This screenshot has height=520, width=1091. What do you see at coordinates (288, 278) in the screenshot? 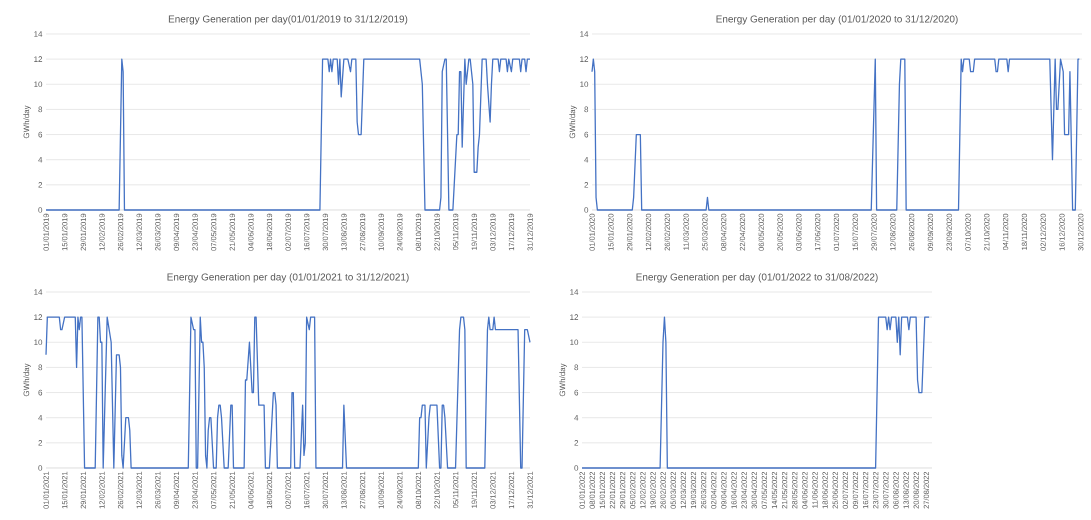
I see `chart-title: Energy Generation per day (01/01/2021 to 31/12/2021)` at bounding box center [288, 278].